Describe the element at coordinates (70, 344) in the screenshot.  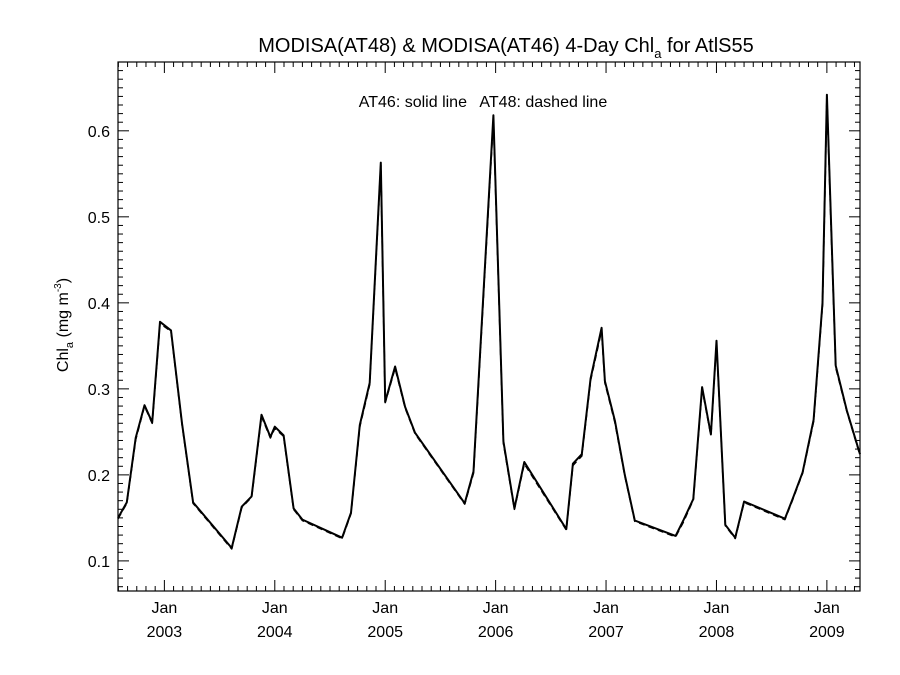
I see `ylabel-subscript: a` at that location.